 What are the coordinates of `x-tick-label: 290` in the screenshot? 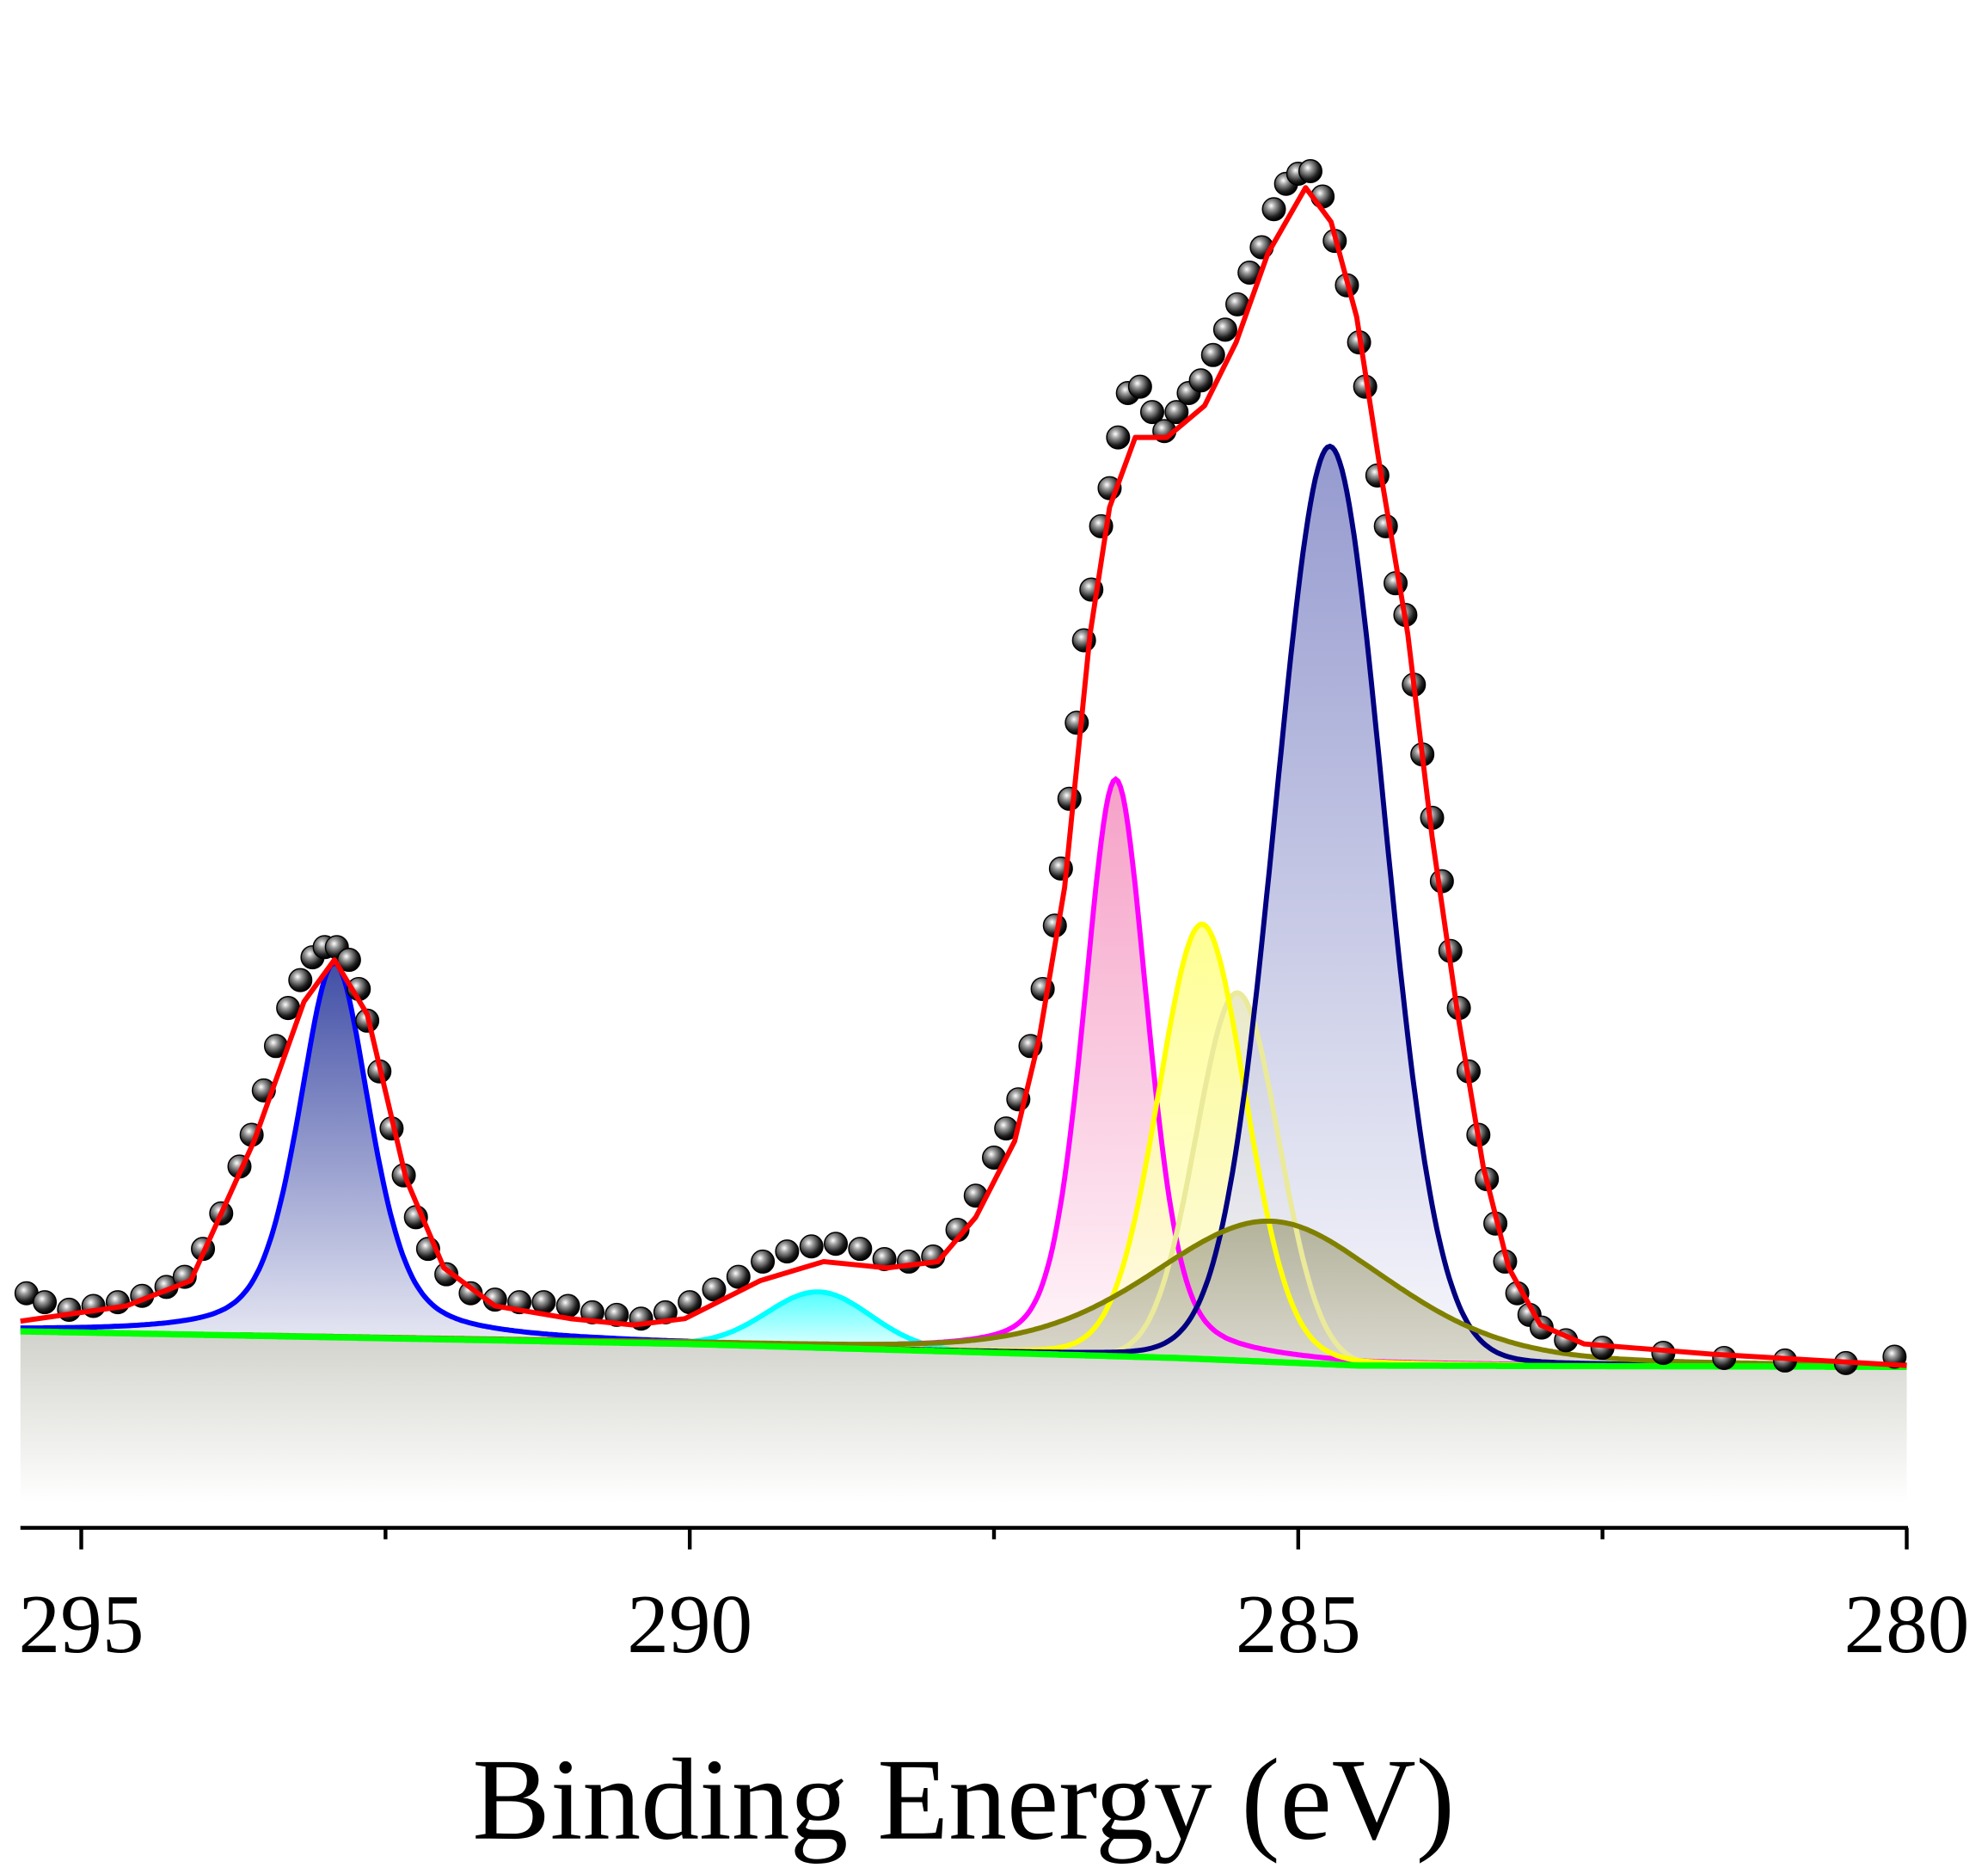 It's located at (689, 1624).